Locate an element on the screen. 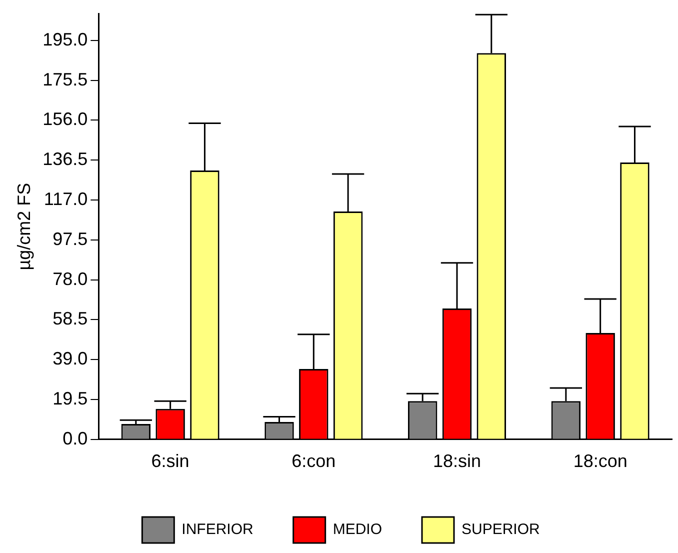 Image resolution: width=678 pixels, height=553 pixels. y-tick-label: 117.0 is located at coordinates (66, 198).